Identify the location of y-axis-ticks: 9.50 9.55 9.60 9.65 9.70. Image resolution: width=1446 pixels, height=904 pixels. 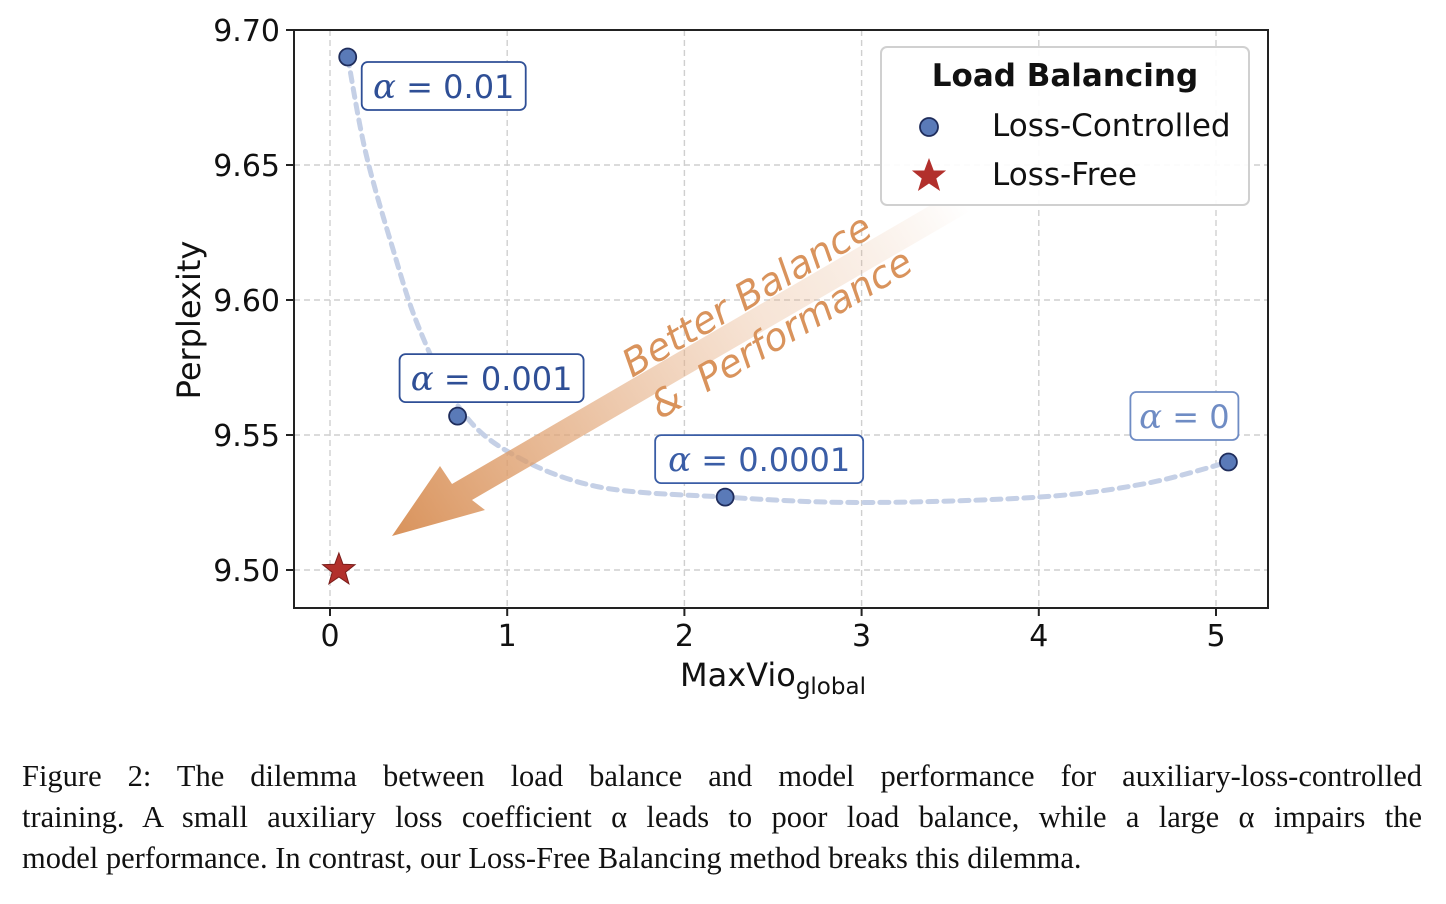
(253, 301).